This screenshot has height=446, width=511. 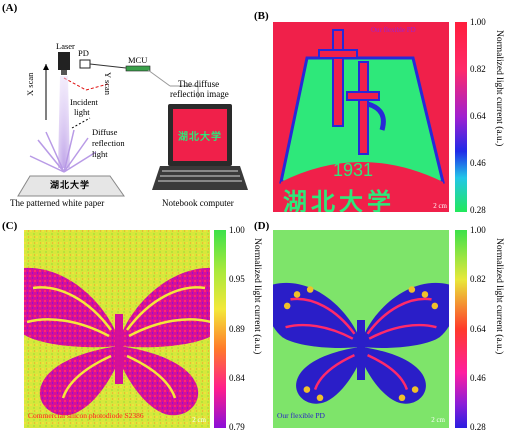 I want to click on panel-c-tick-2: 0.95, so click(x=237, y=279).